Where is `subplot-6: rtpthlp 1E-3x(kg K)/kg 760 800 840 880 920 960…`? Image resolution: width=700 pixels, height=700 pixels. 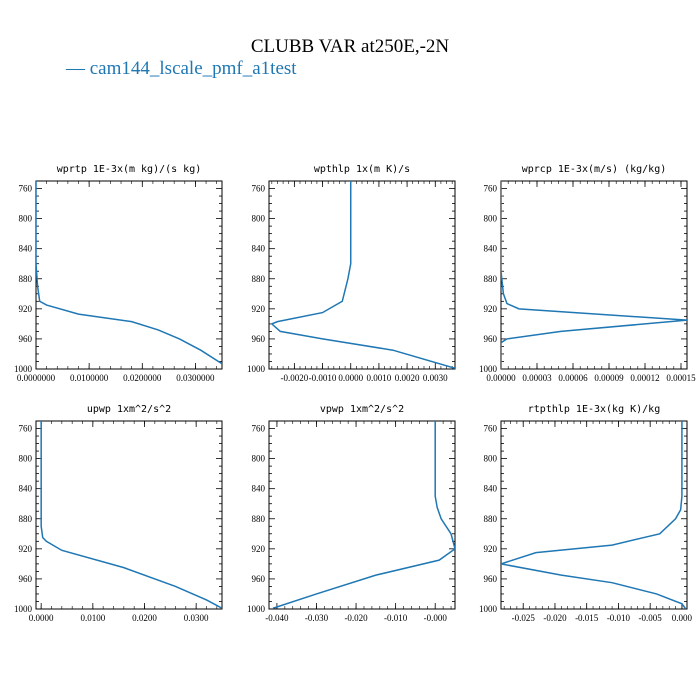 subplot-6: rtpthlp 1E-3x(kg K)/kg 760 800 840 880 920 960… is located at coordinates (586, 513).